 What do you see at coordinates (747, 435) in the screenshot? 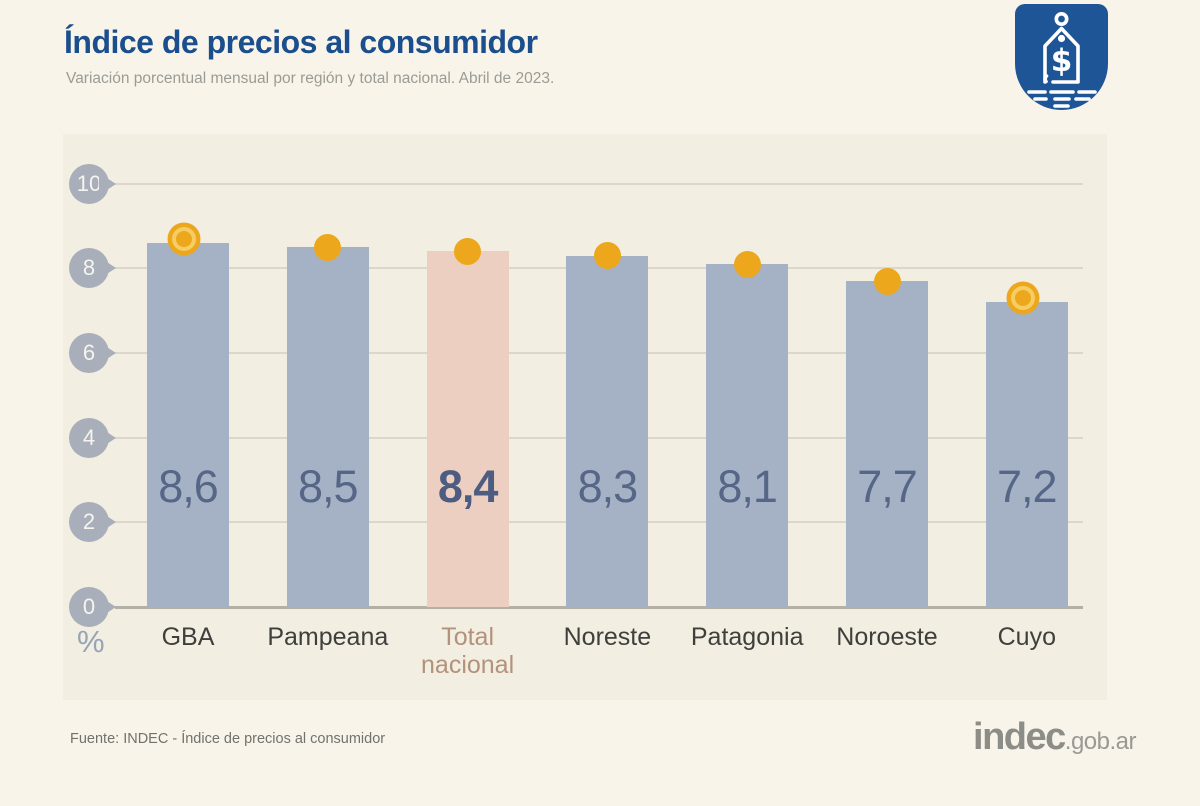
I see `bar-patagonia` at bounding box center [747, 435].